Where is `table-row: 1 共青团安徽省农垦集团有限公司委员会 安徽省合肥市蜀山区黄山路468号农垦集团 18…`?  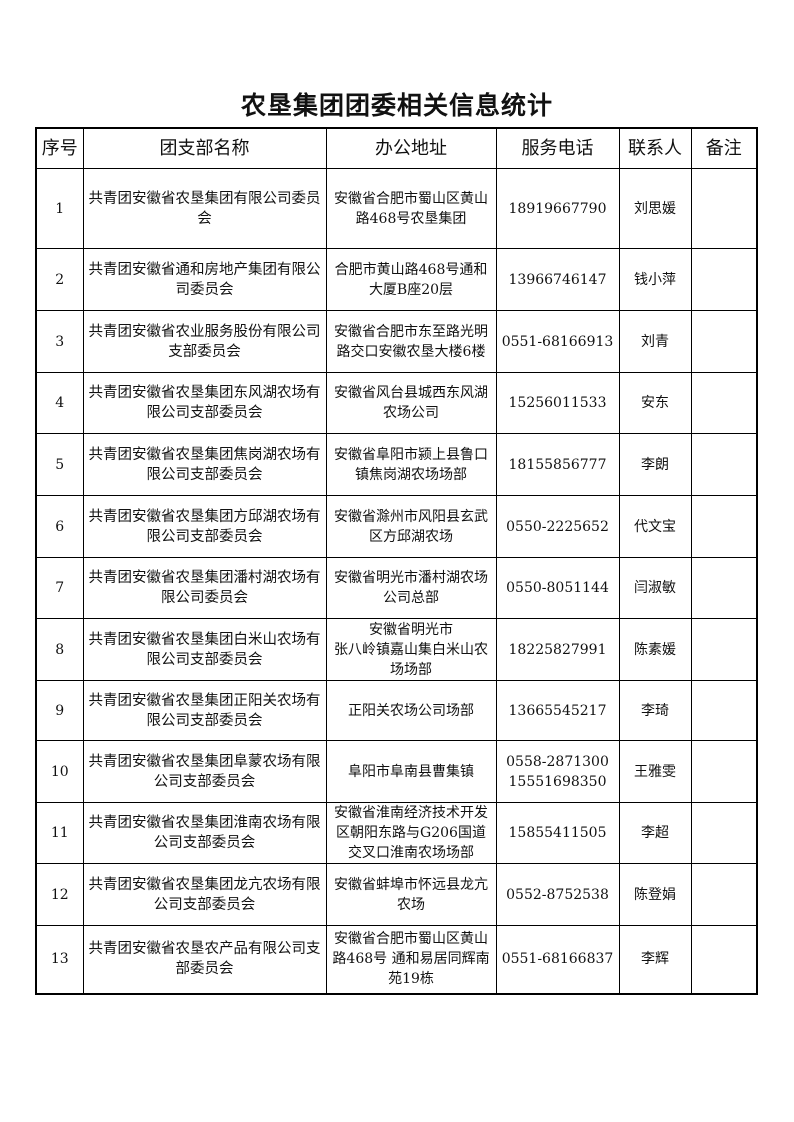 table-row: 1 共青团安徽省农垦集团有限公司委员会 安徽省合肥市蜀山区黄山路468号农垦集团 18… is located at coordinates (396, 208).